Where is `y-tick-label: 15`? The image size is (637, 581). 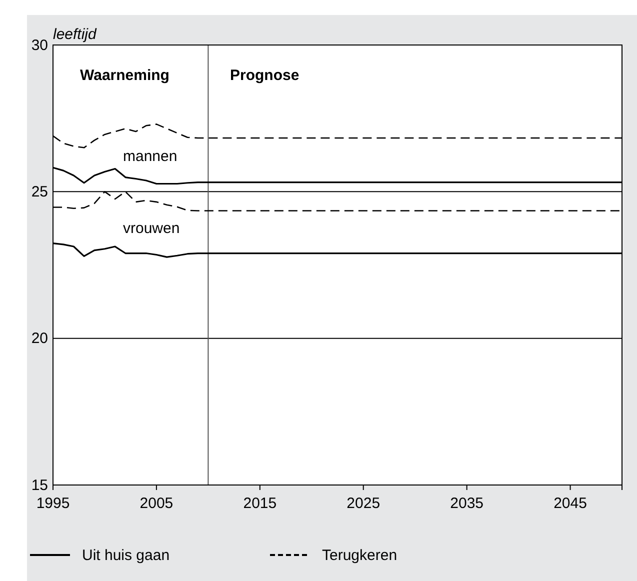 y-tick-label: 15 is located at coordinates (39, 485).